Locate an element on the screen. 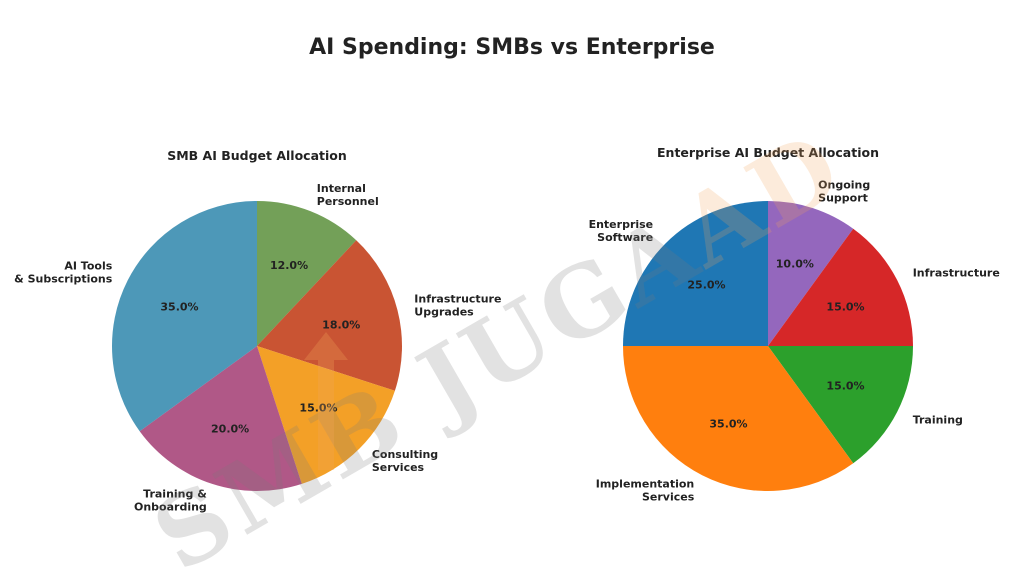 The height and width of the screenshot is (576, 1024). smb-slice-label-infrastructure-upgrades: Infrastructure Upgrades is located at coordinates (457, 306).